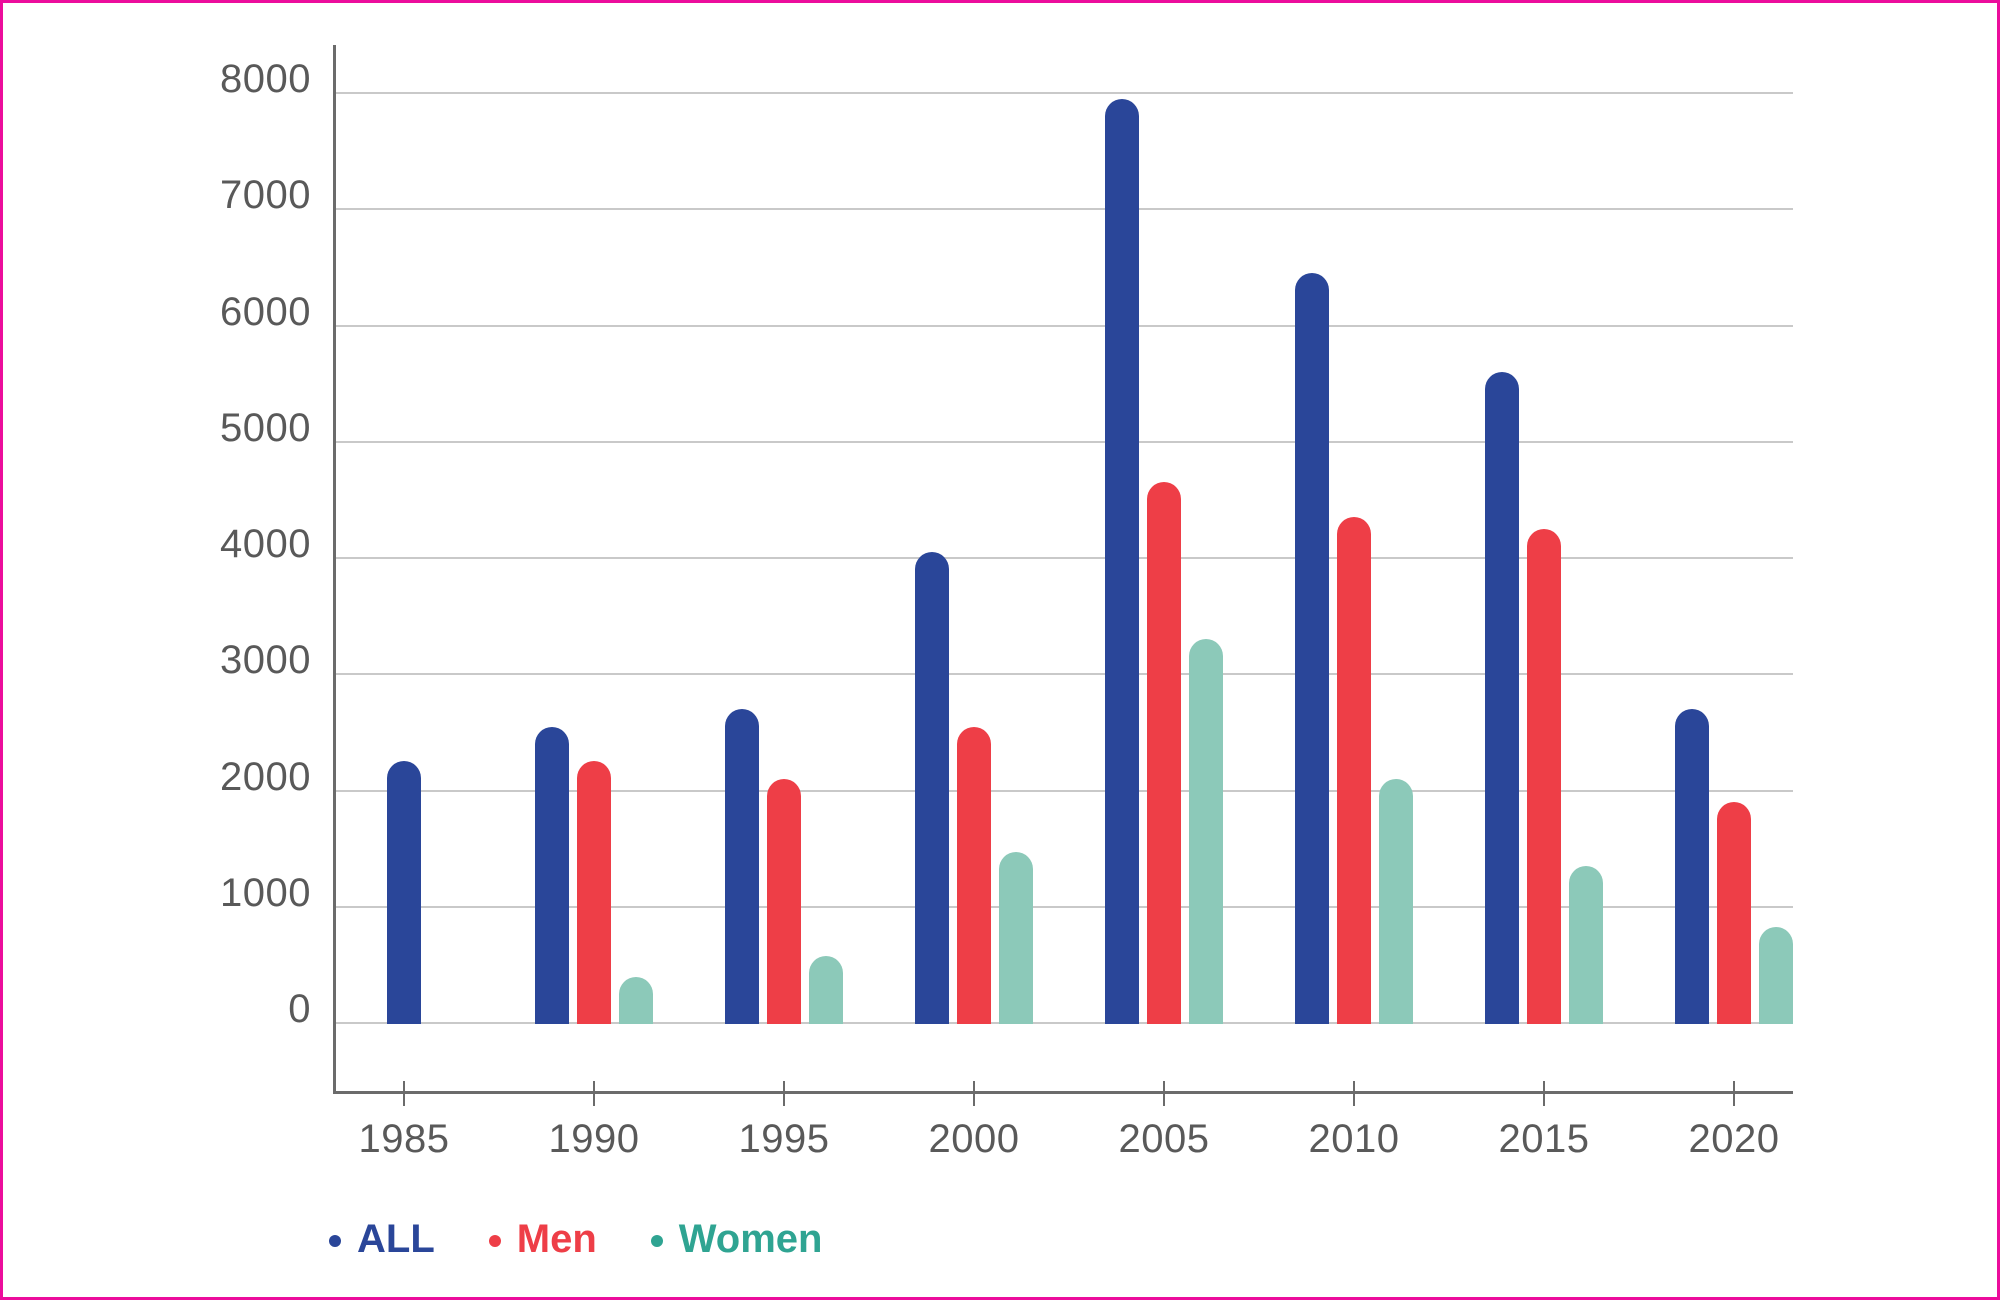 This screenshot has width=2000, height=1300. Describe the element at coordinates (1164, 753) in the screenshot. I see `bar-2005-men` at that location.